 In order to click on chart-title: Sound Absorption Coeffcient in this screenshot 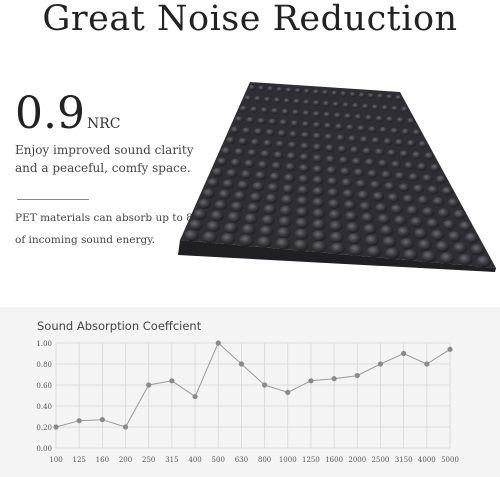, I will do `click(119, 326)`.